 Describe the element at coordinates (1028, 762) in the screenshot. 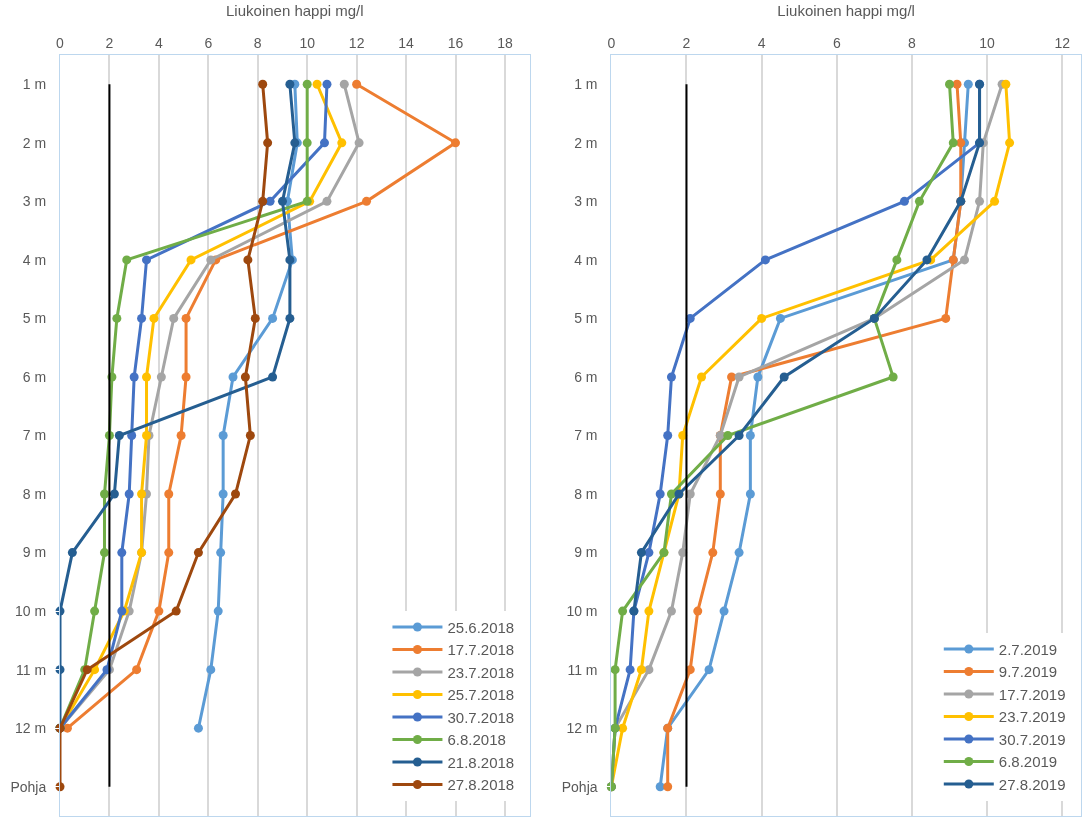

I see `legend-label: 6.8.2019` at that location.